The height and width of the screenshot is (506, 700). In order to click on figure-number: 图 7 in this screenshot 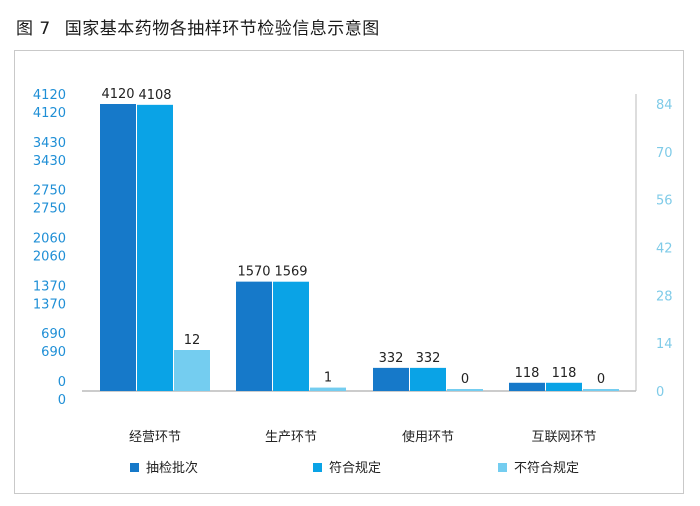, I will do `click(33, 29)`.